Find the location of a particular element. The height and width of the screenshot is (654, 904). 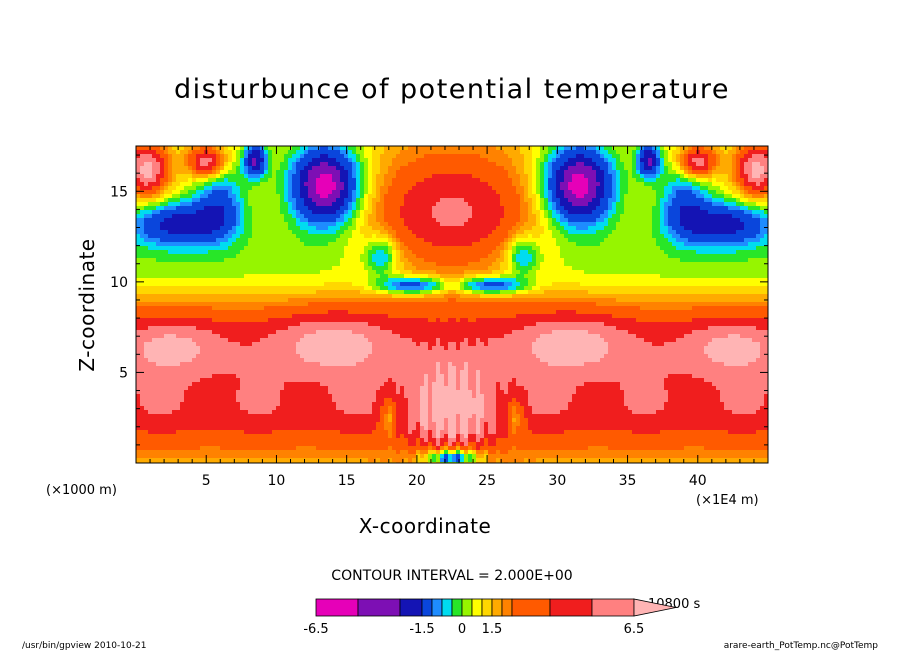

colorbar-extension is located at coordinates (655, 607).